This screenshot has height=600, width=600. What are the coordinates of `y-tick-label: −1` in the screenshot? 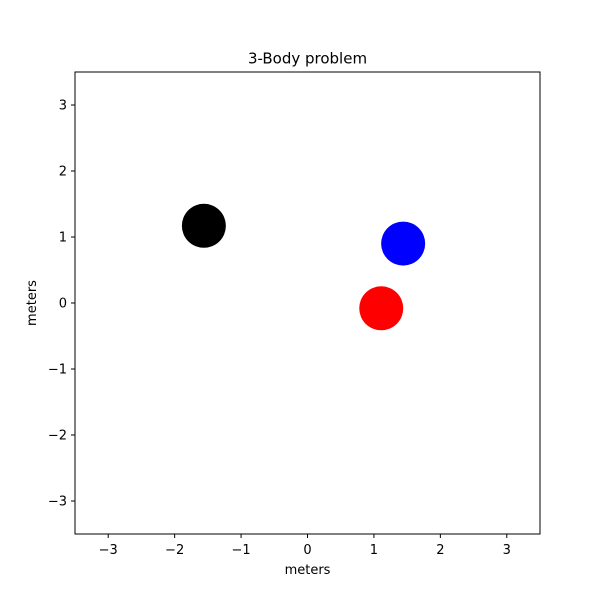 It's located at (57, 370).